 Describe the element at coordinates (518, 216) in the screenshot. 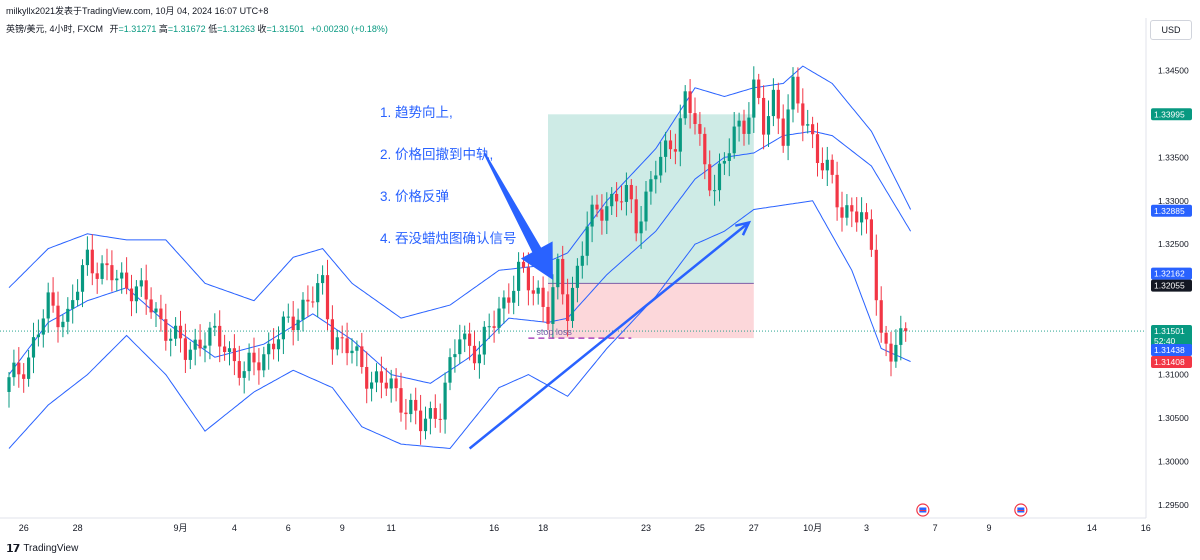

I see `pointer-arrow-icon` at that location.